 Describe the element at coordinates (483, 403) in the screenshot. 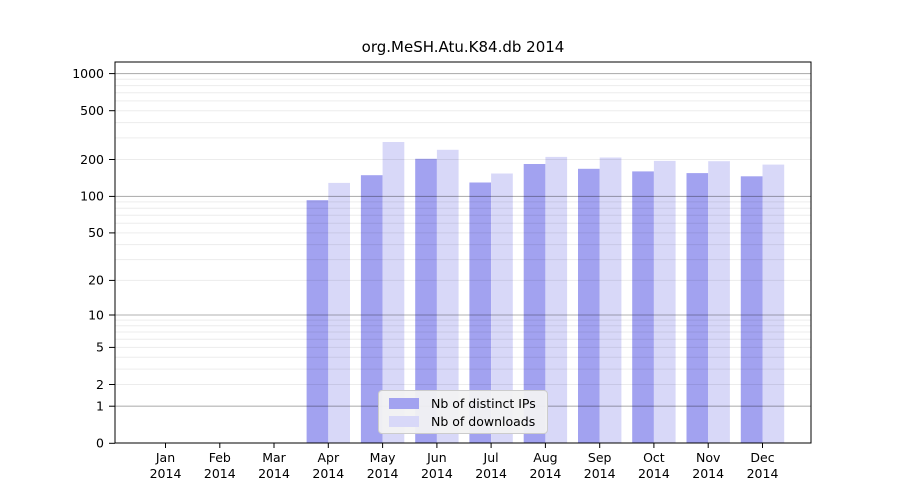

I see `legend-label-distinct-ips: Nb of distinct IPs` at that location.